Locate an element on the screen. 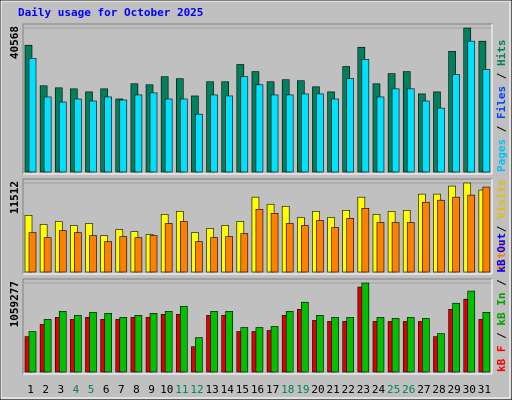 Image resolution: width=512 pixels, height=400 pixels. legend-entry: kB F is located at coordinates (501, 359).